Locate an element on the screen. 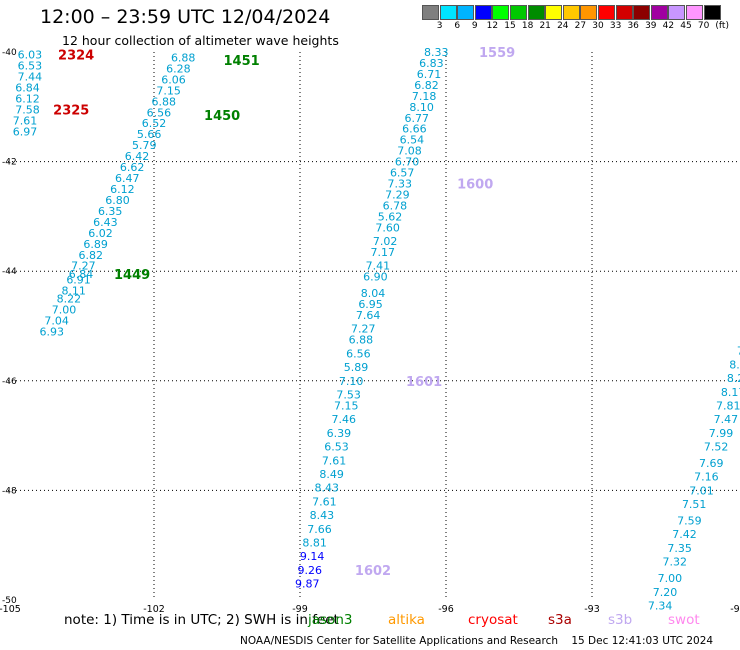 This screenshot has height=650, width=740. colorbar-label: 42 is located at coordinates (668, 26).